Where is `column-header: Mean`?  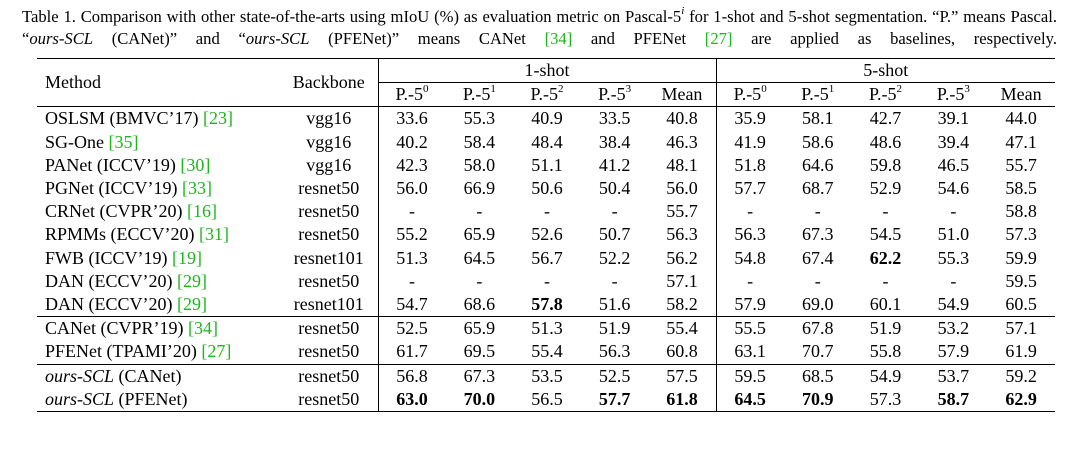
column-header: Mean is located at coordinates (1021, 94).